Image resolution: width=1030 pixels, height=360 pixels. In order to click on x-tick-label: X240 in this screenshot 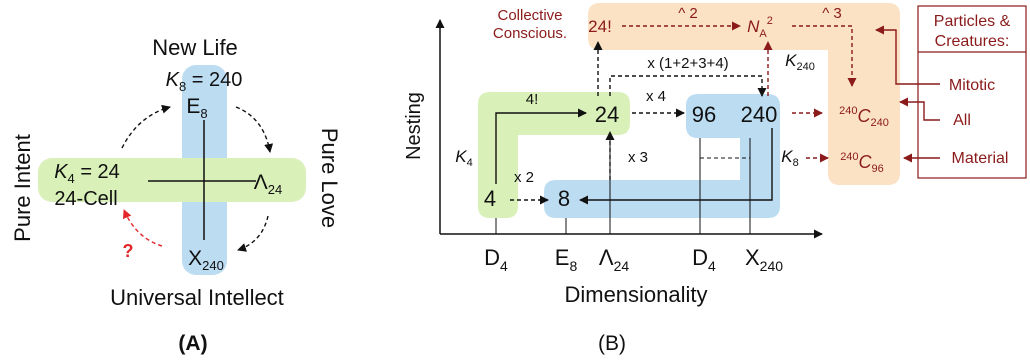, I will do `click(764, 259)`.